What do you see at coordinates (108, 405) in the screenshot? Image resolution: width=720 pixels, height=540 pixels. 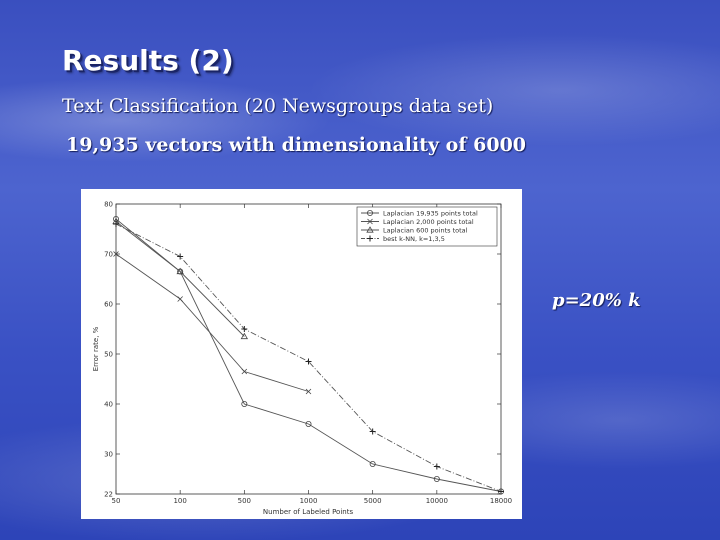 I see `y-tick-label: 40` at bounding box center [108, 405].